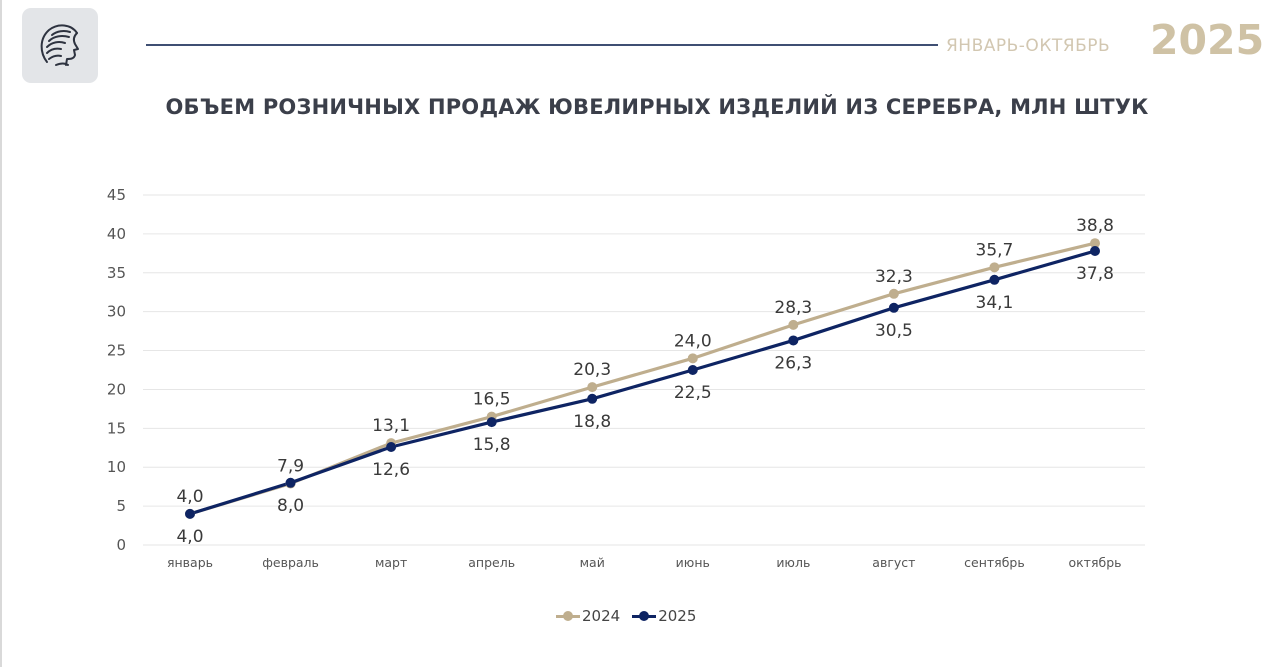 Image resolution: width=1280 pixels, height=667 pixels. I want to click on data-label-2024: 35,7, so click(995, 250).